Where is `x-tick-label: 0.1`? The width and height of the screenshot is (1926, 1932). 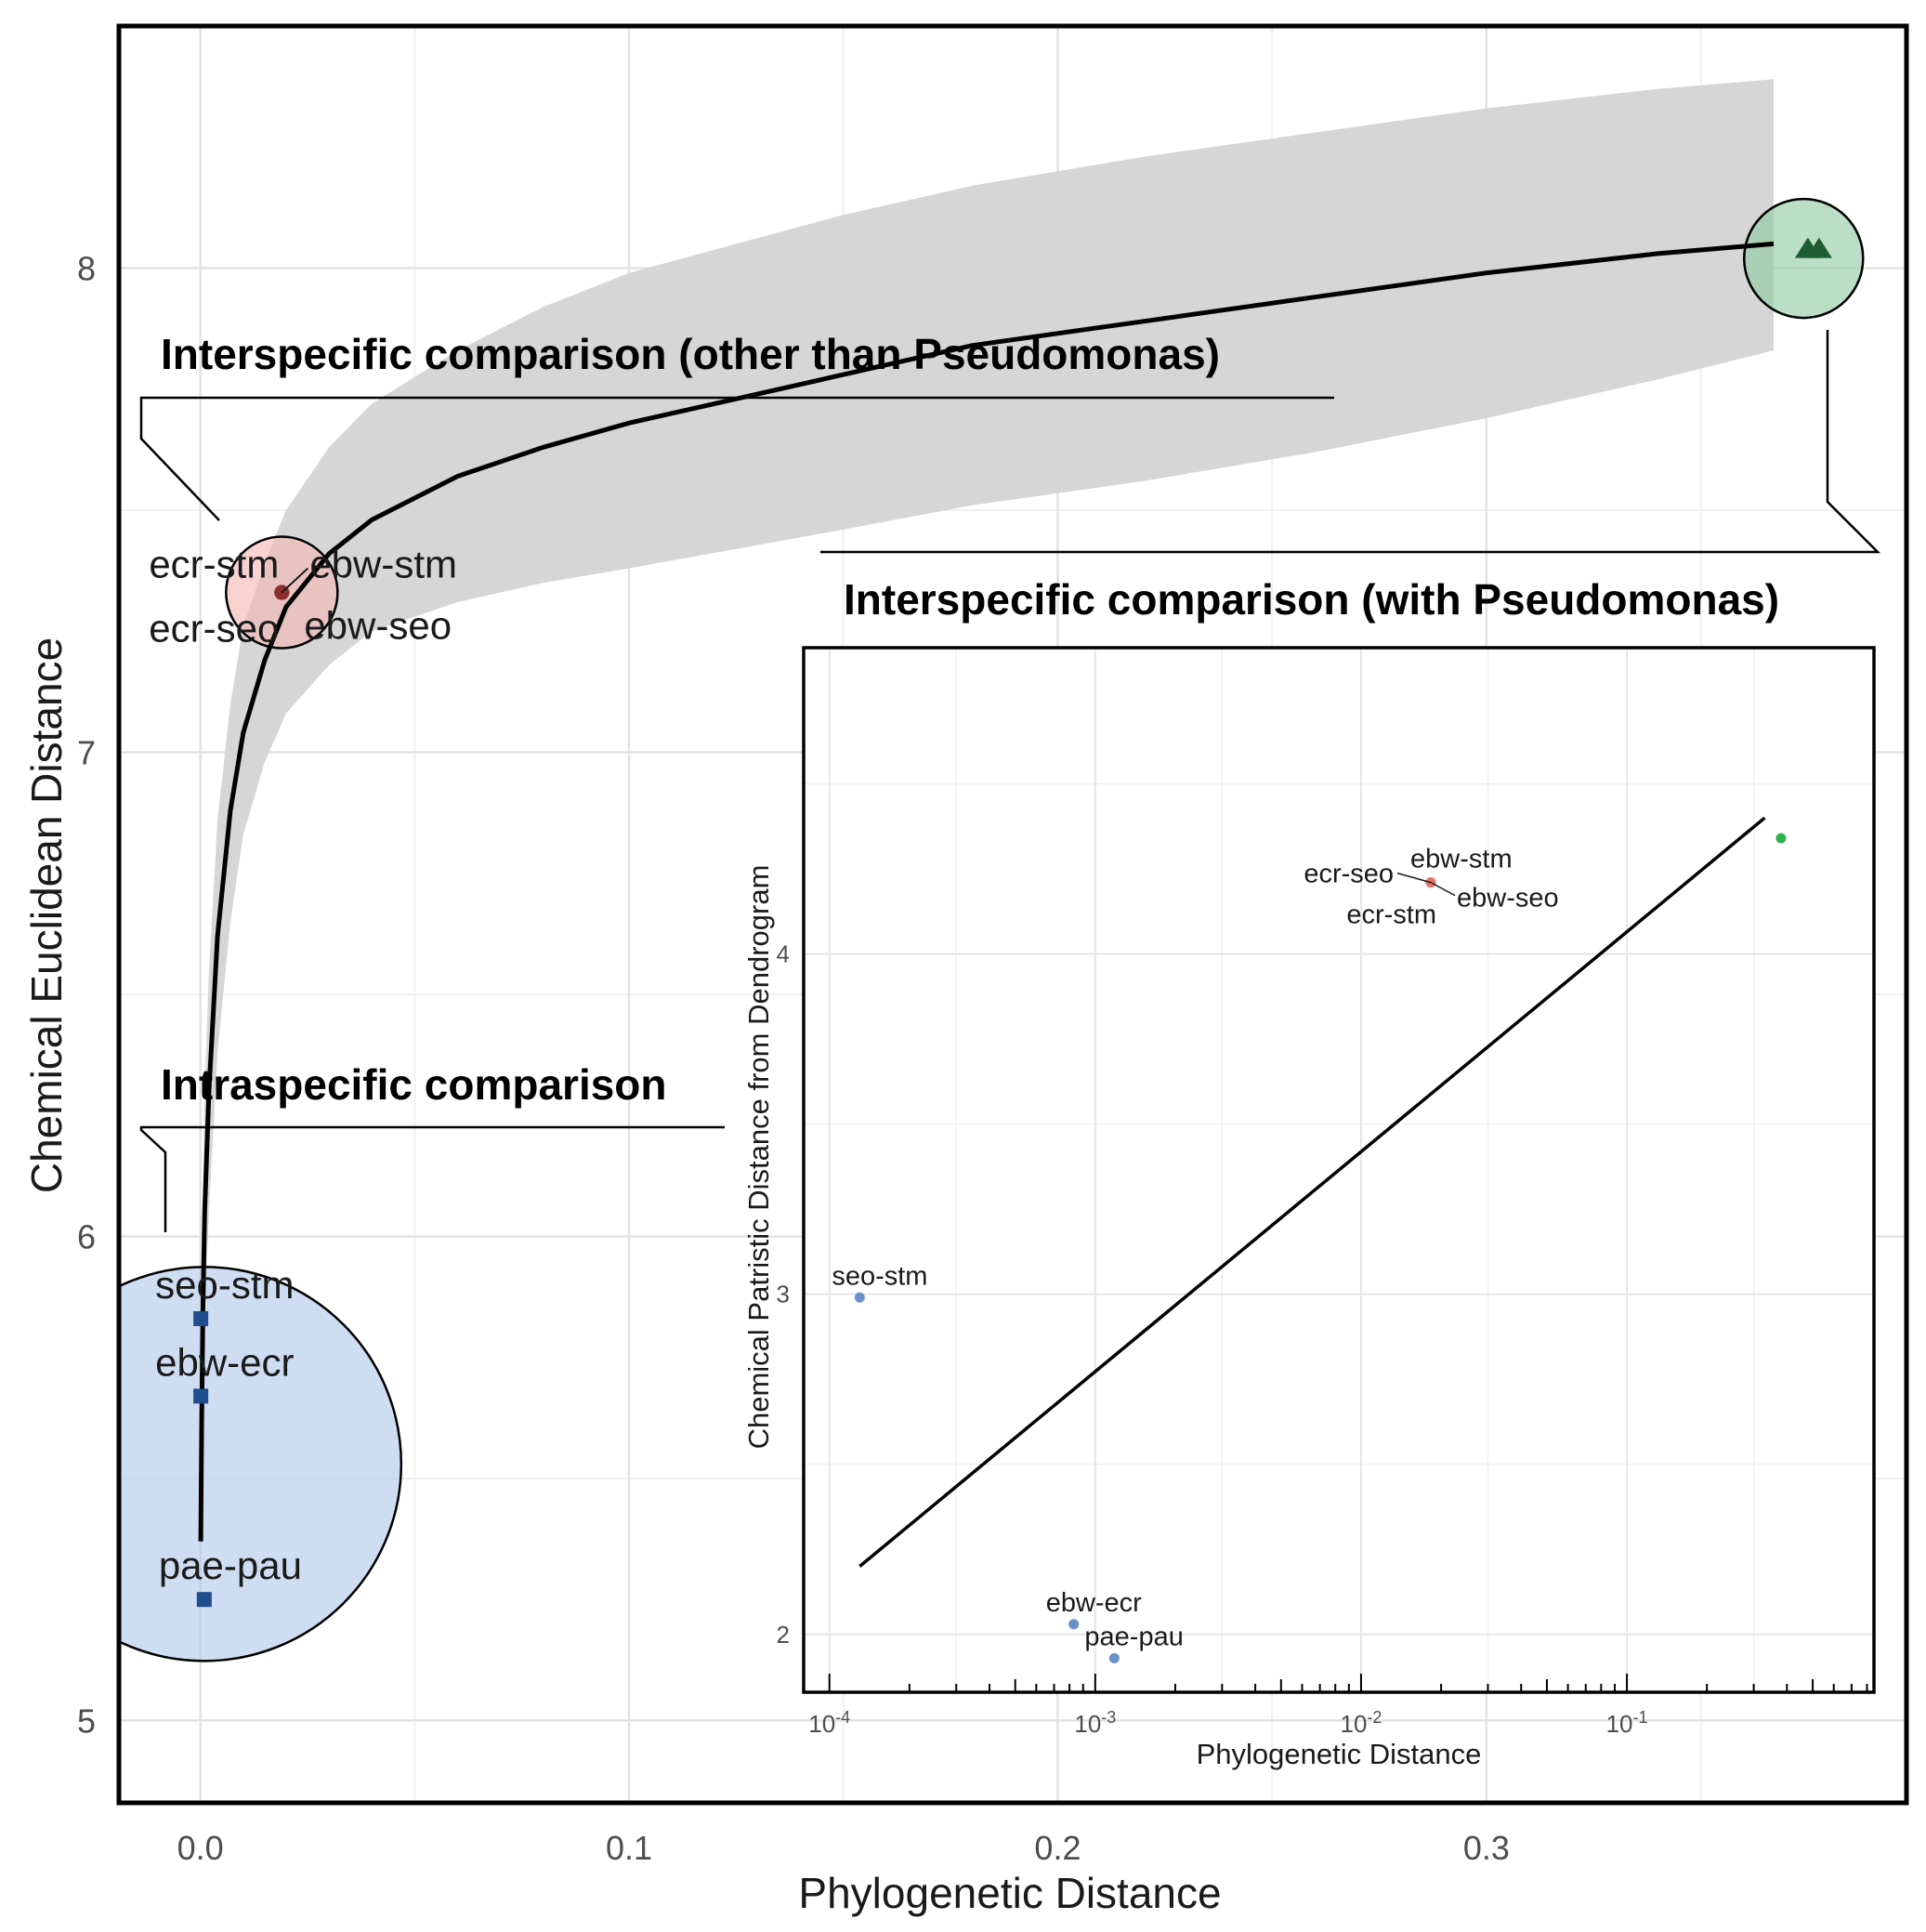
x-tick-label: 0.1 is located at coordinates (629, 1848).